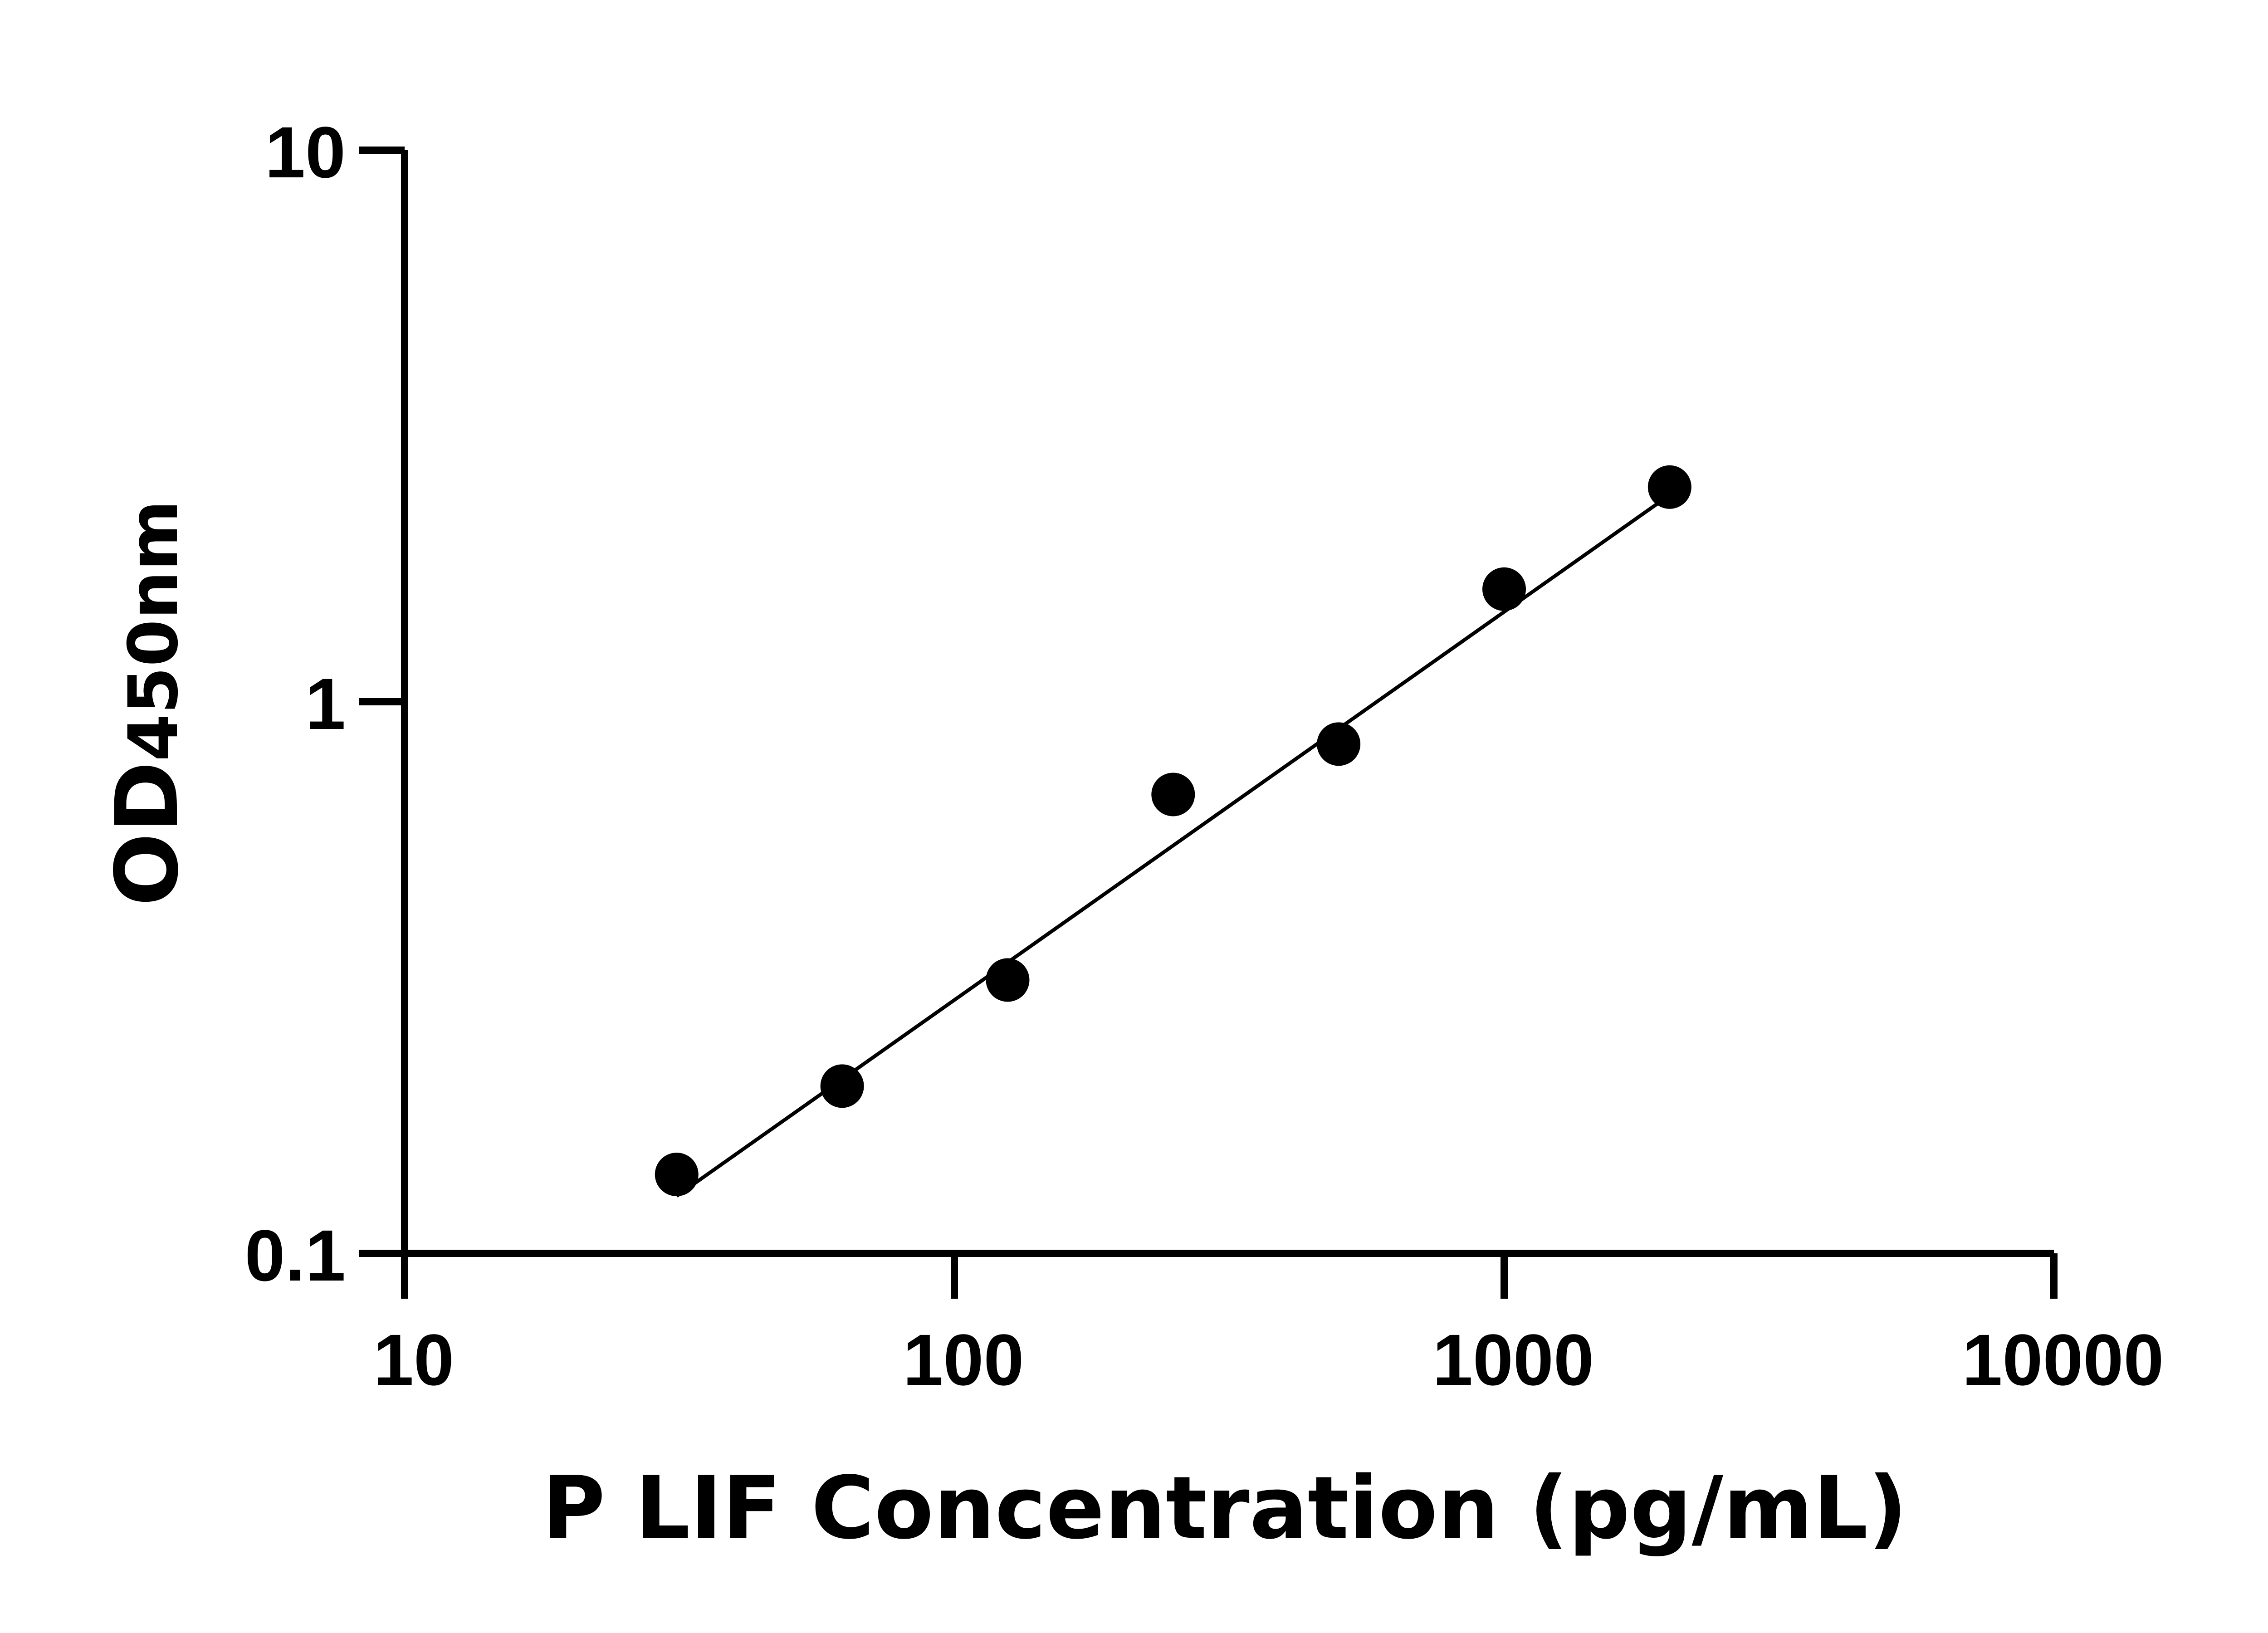 This screenshot has height=1633, width=2268. I want to click on y-tick-label: 10, so click(305, 152).